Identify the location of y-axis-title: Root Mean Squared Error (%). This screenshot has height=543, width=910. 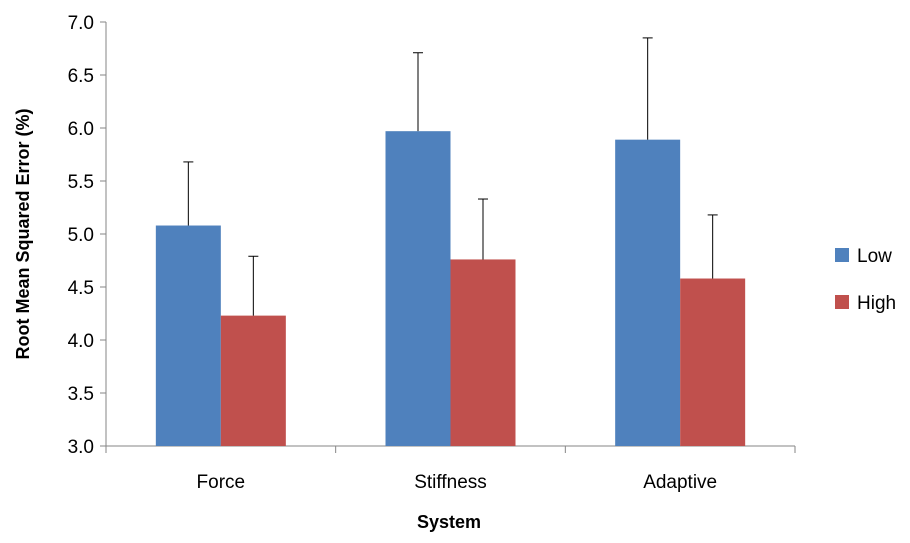
(23, 233).